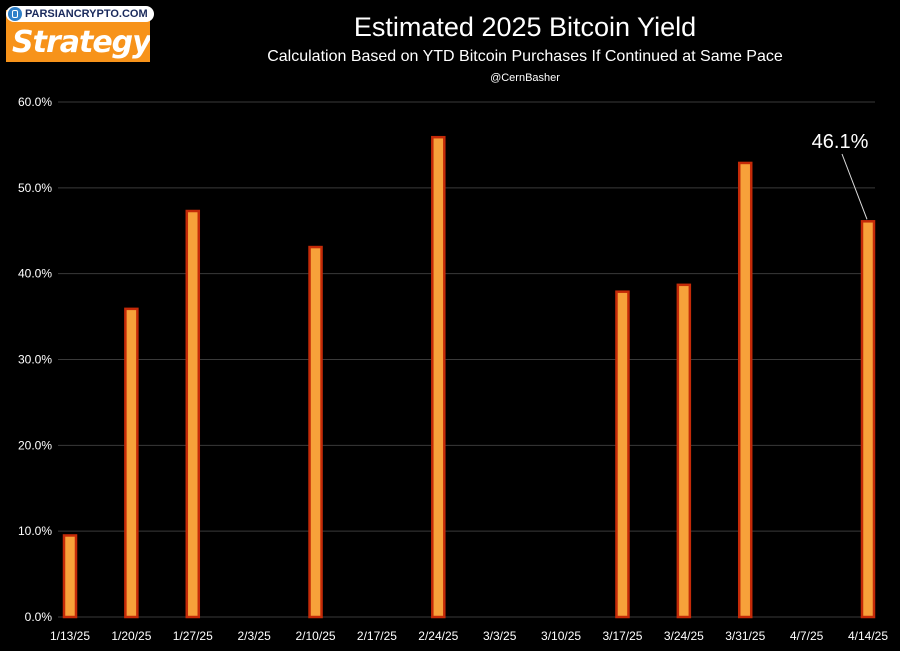  What do you see at coordinates (525, 78) in the screenshot?
I see `chart-credit: @CernBasher` at bounding box center [525, 78].